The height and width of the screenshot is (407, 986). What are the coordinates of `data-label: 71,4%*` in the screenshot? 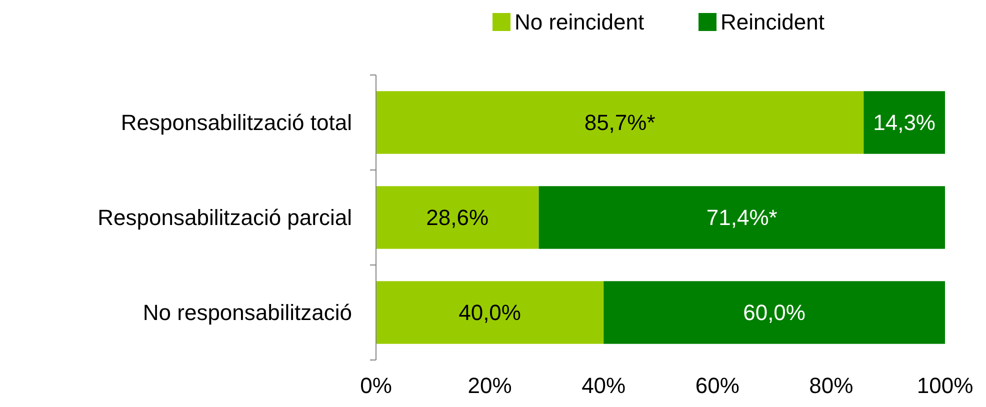 It's located at (742, 217).